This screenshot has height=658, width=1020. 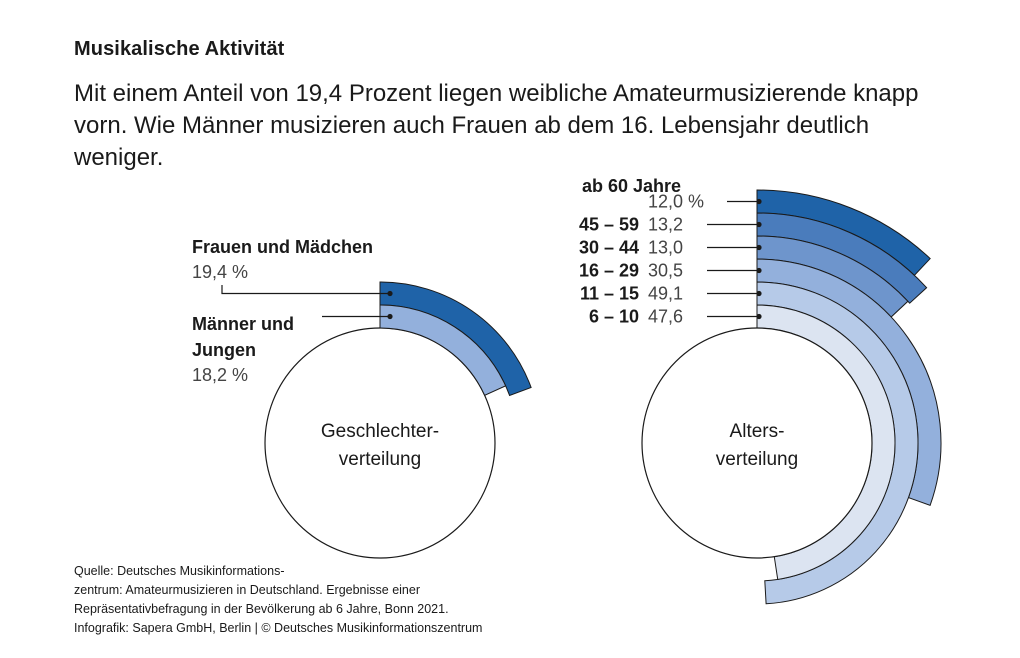 What do you see at coordinates (179, 571) in the screenshot?
I see `source-line: Quelle: Deutsches Musikinformations-` at bounding box center [179, 571].